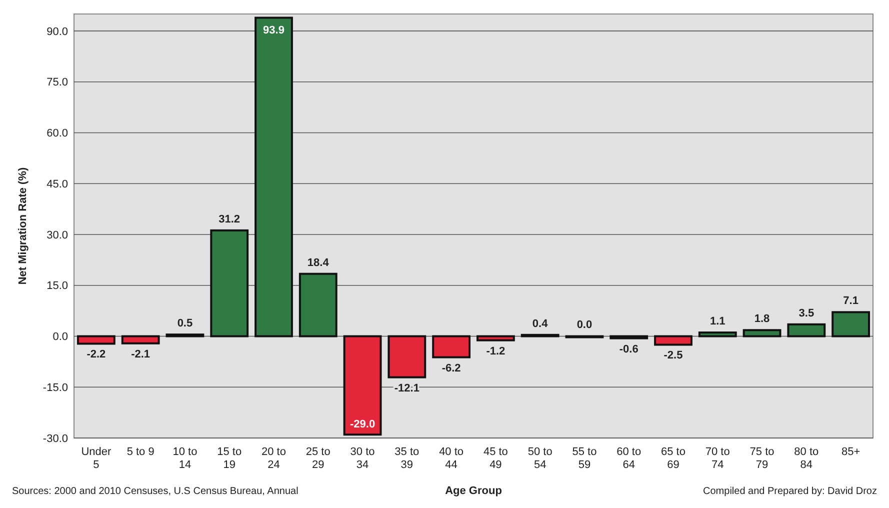 The height and width of the screenshot is (508, 889). What do you see at coordinates (57, 286) in the screenshot?
I see `y-tick-label: 15.0` at bounding box center [57, 286].